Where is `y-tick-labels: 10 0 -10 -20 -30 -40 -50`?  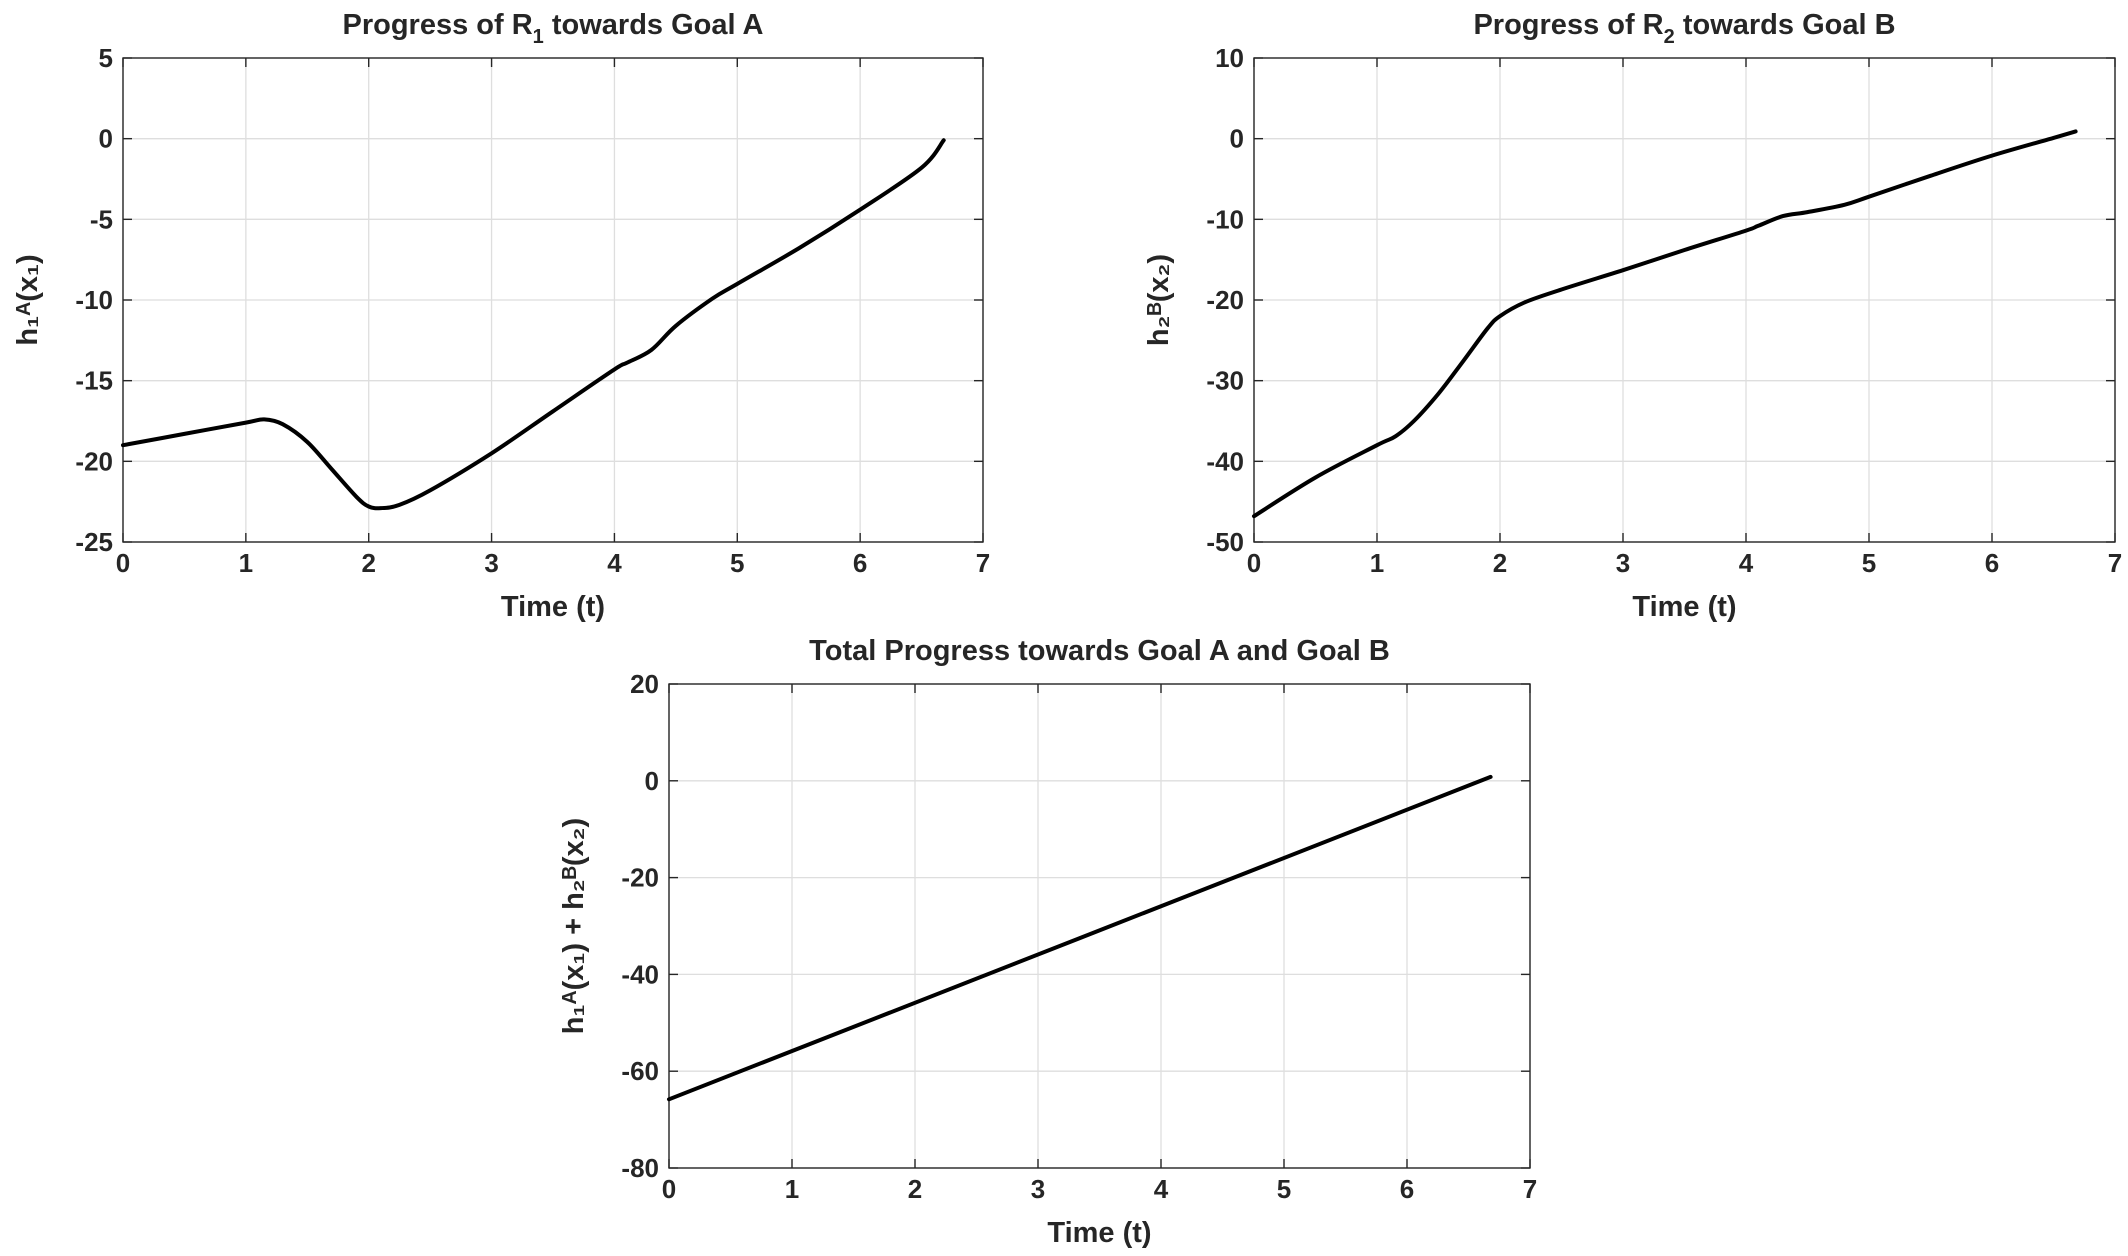
y-tick-labels: 10 0 -10 -20 -30 -40 -50 is located at coordinates (1225, 300).